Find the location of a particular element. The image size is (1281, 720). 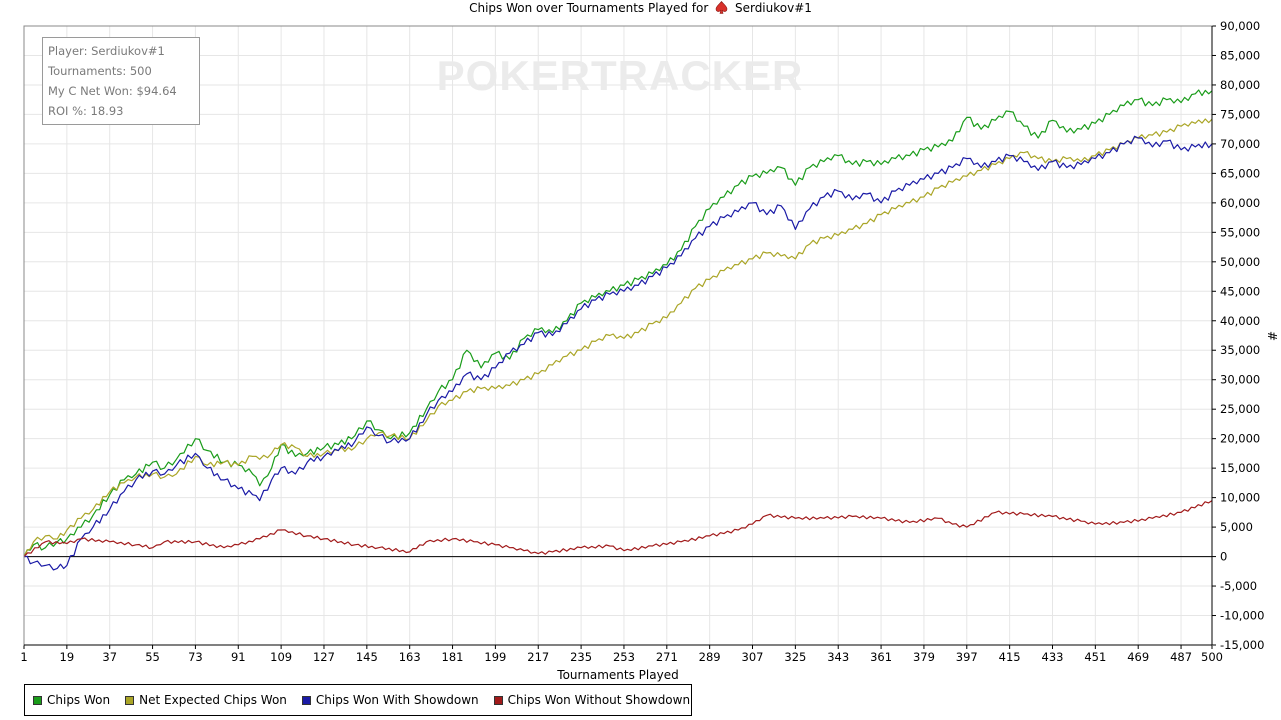

y-tick-label: 30,000 is located at coordinates (1240, 380).